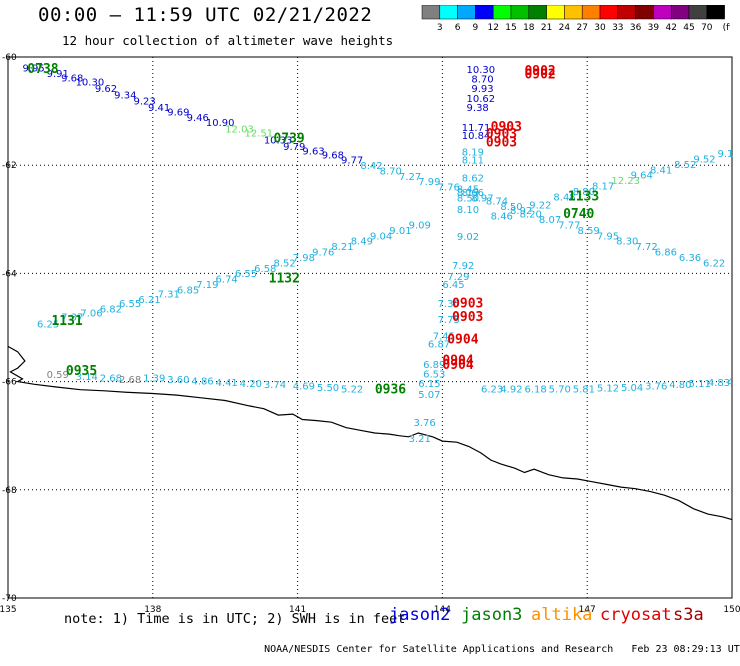 The image size is (740, 666). I want to click on lon-tick-label: 138, so click(152, 610).